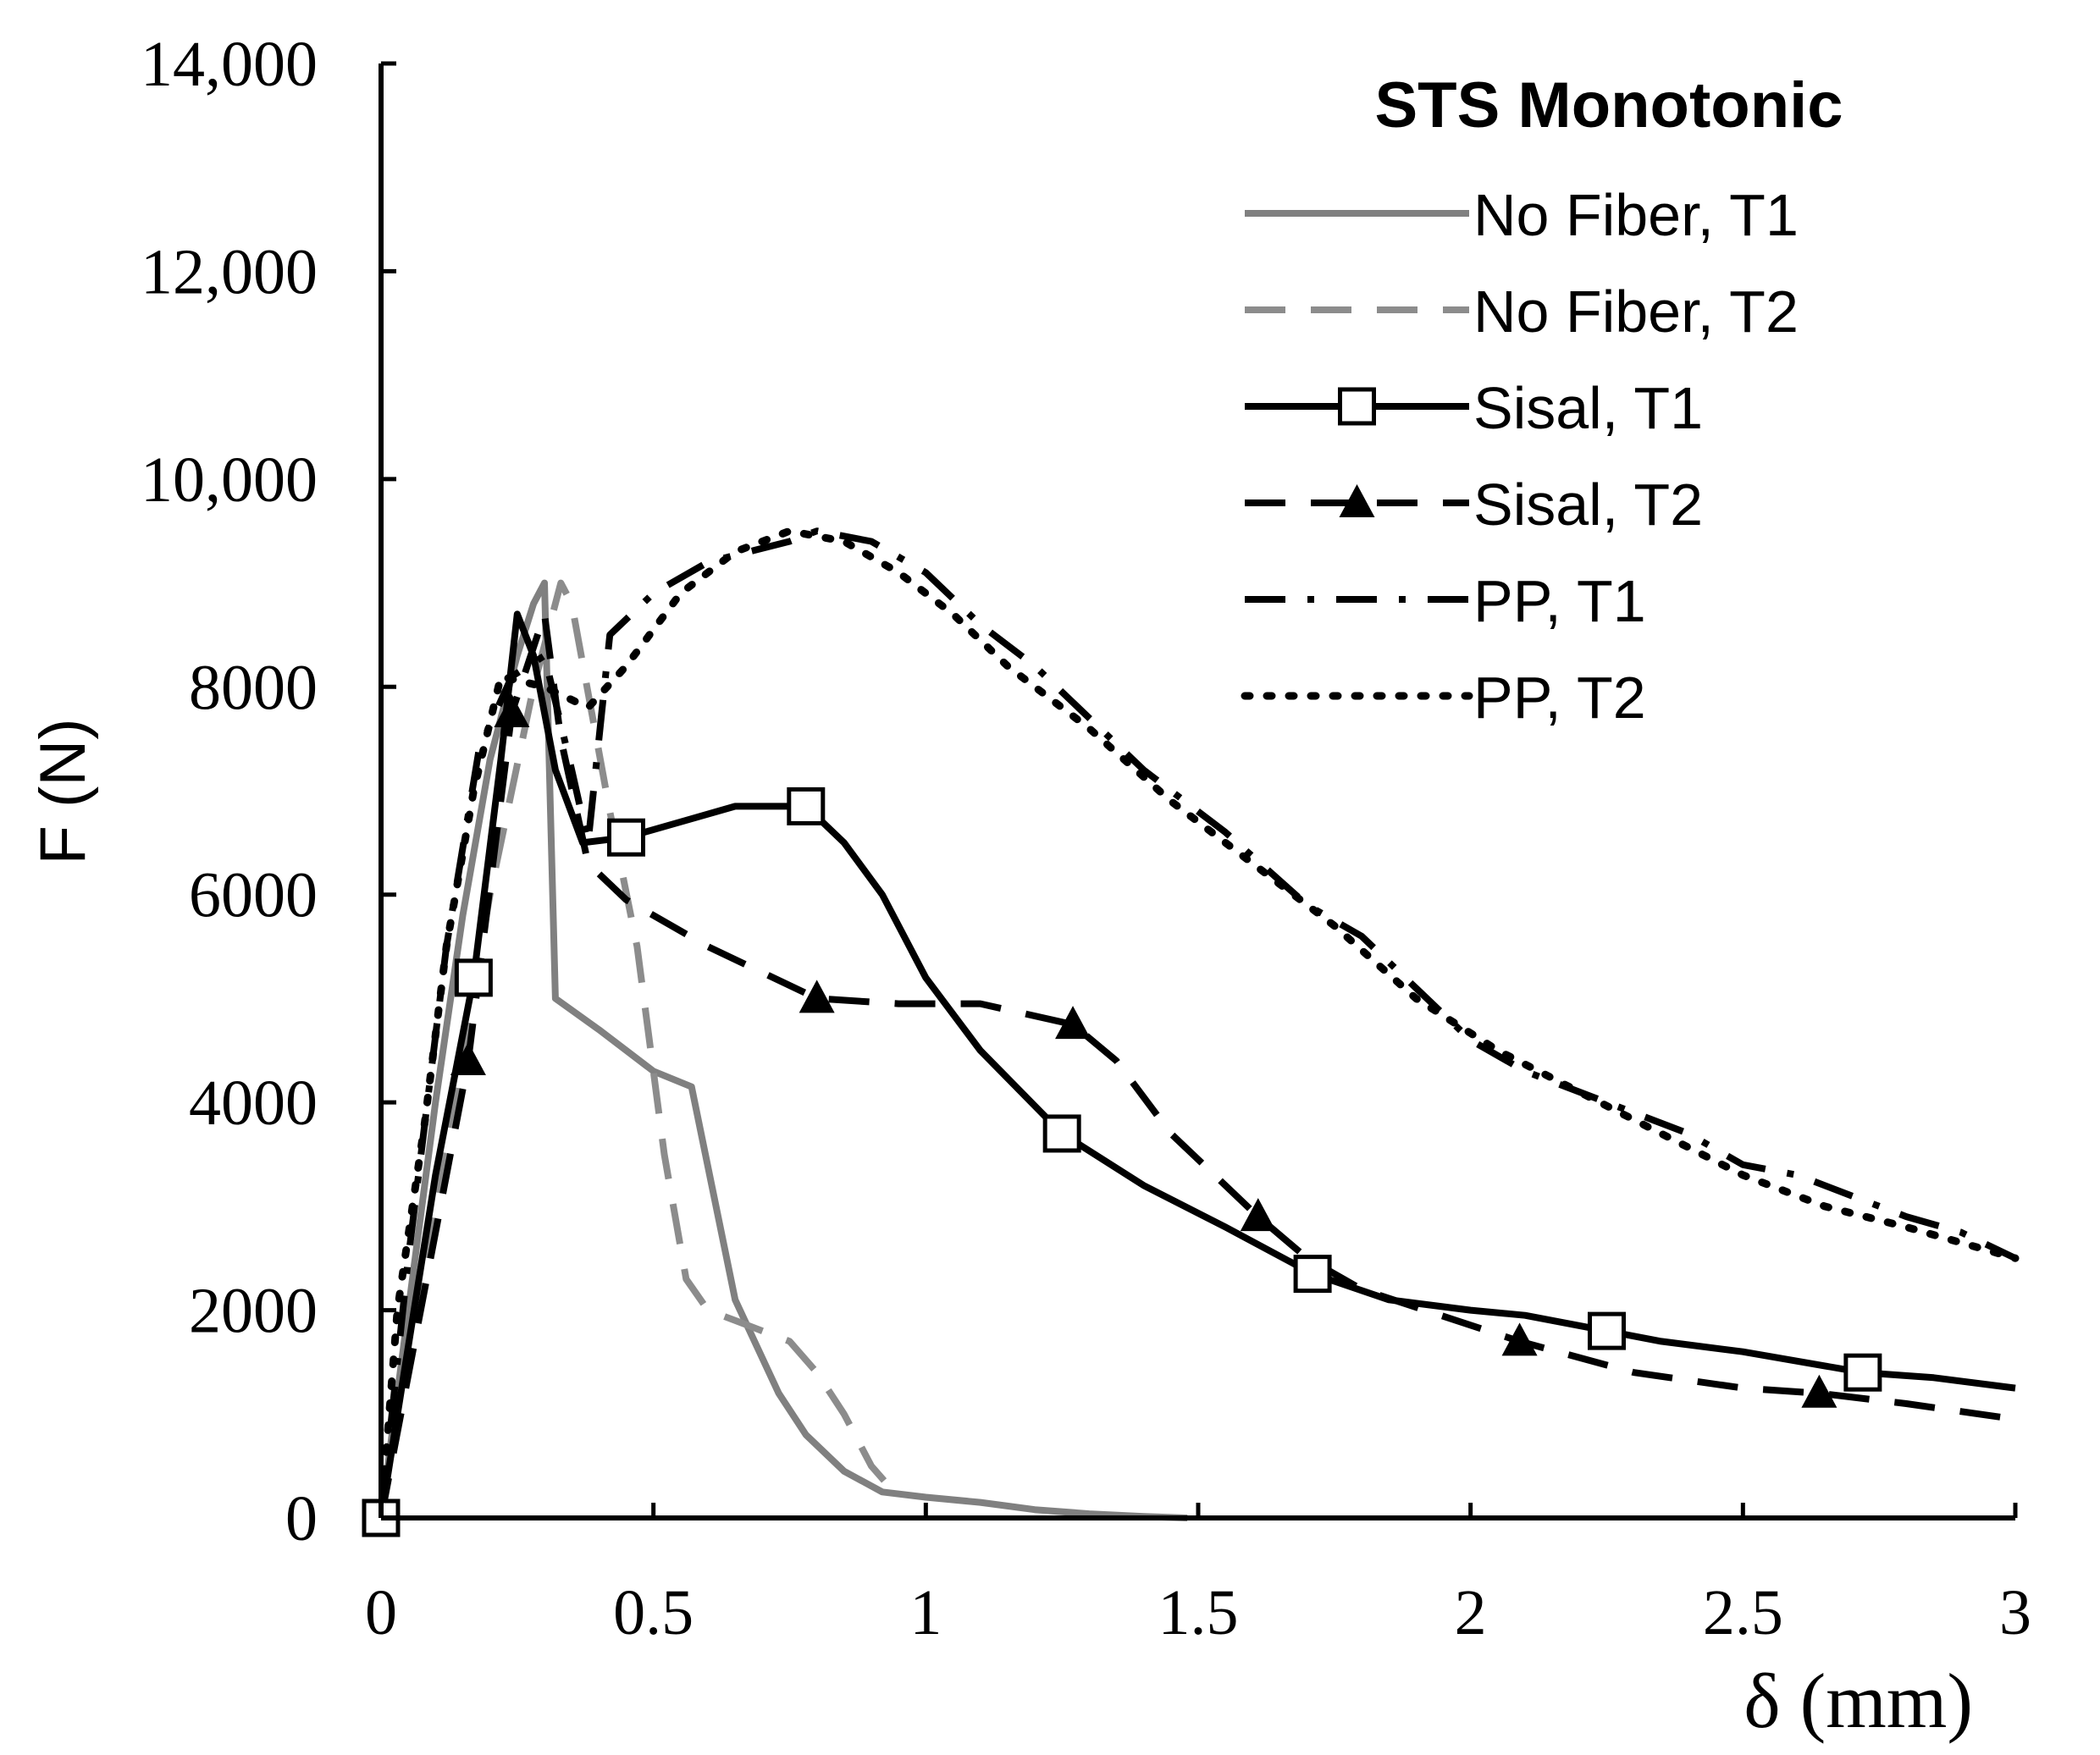 The height and width of the screenshot is (1755, 2100). I want to click on y-tick-label: 0, so click(301, 1518).